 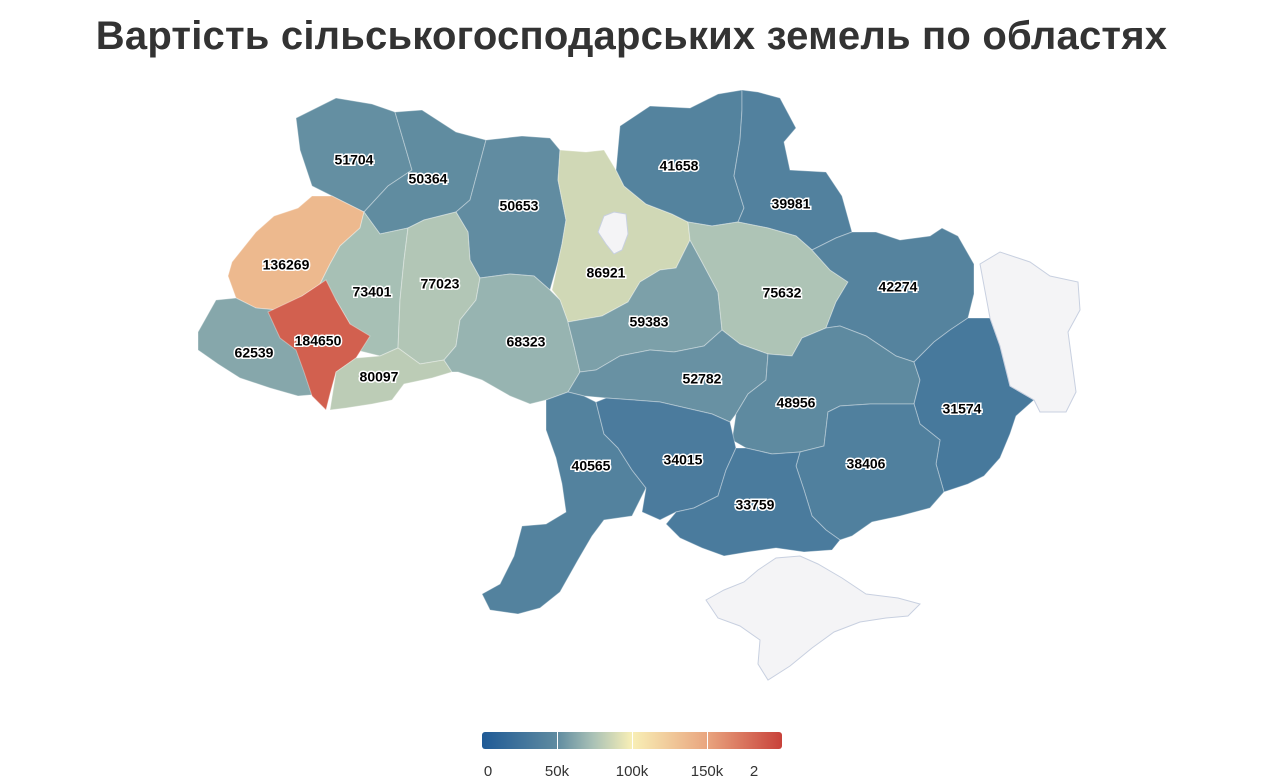 I want to click on region-chernivtsi, so click(x=391, y=379).